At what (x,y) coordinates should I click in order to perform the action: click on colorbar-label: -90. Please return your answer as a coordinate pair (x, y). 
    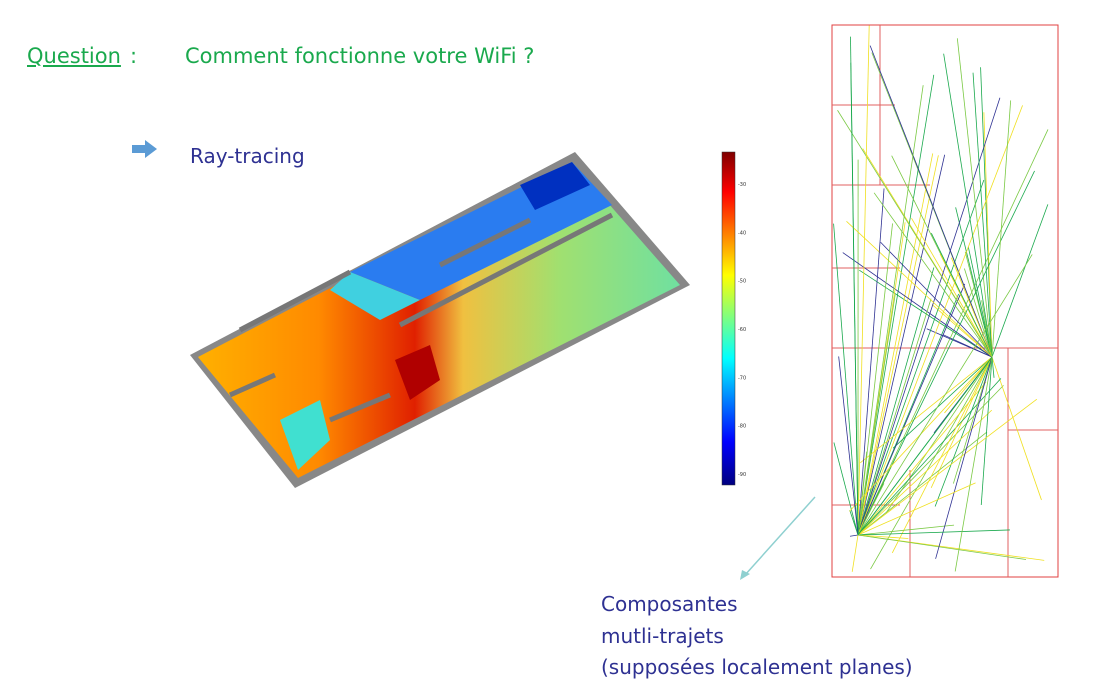
    Looking at the image, I should click on (742, 475).